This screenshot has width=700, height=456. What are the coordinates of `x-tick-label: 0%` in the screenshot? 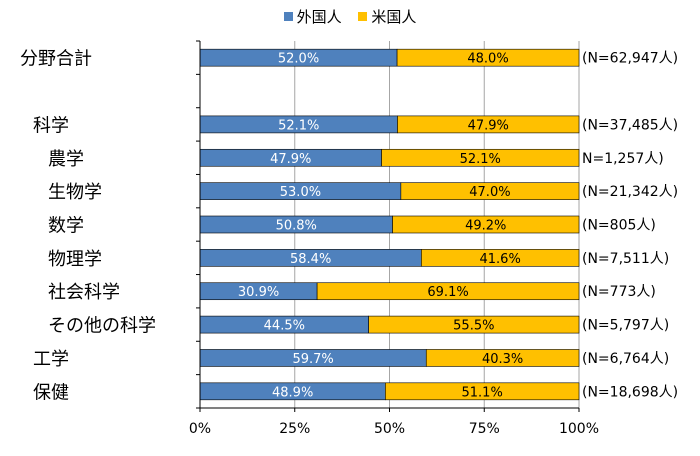 It's located at (200, 429).